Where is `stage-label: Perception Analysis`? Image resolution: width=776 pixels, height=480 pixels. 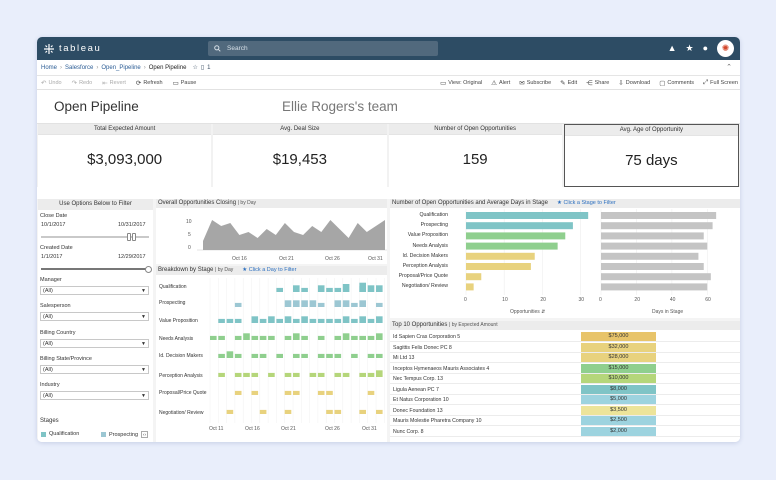 stage-label: Perception Analysis is located at coordinates (181, 376).